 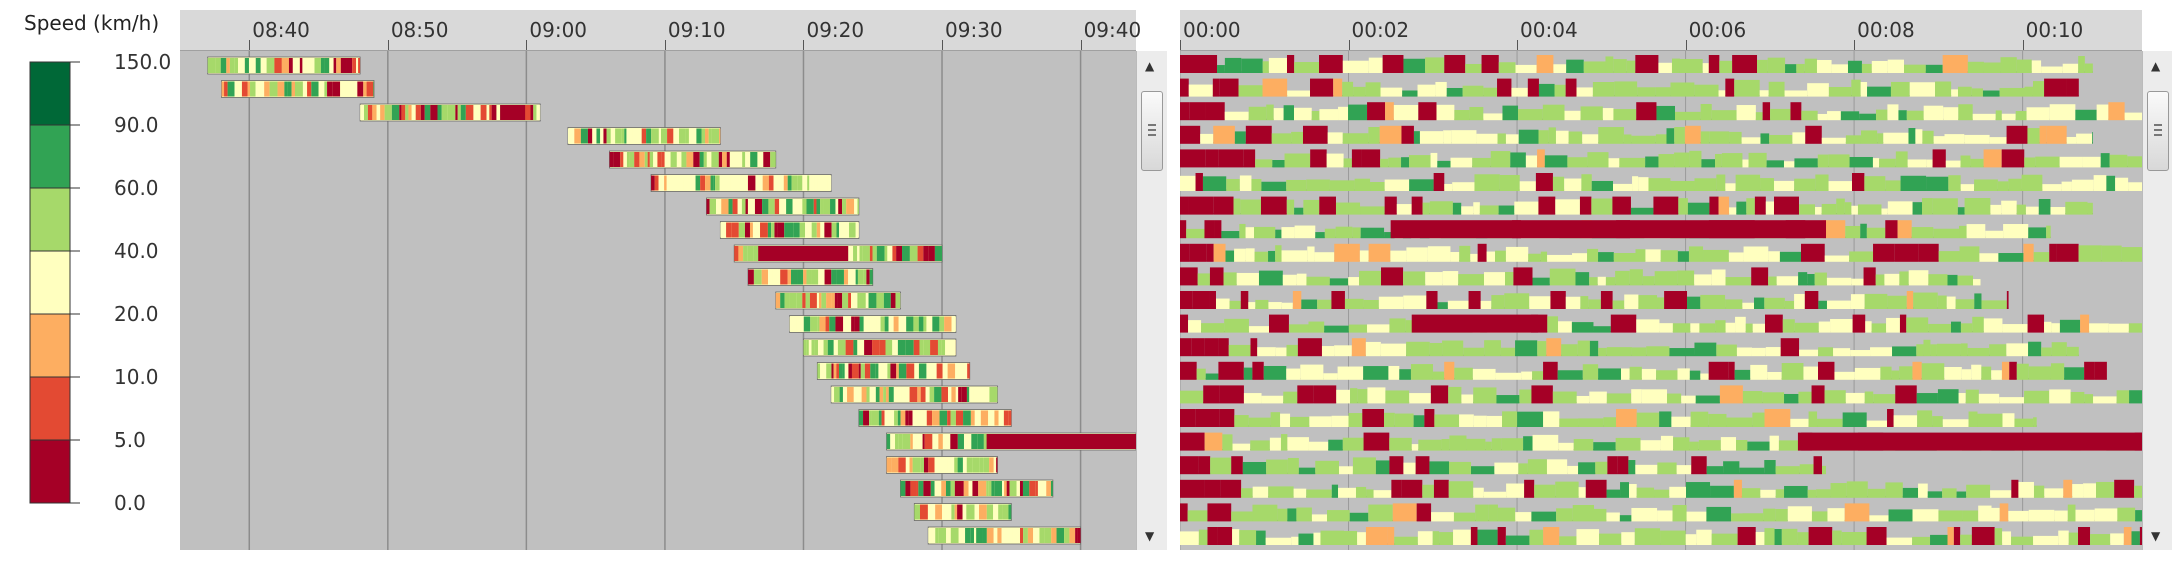 What do you see at coordinates (1151, 300) in the screenshot?
I see `vertical-scrollbar-left: ▲ ▼` at bounding box center [1151, 300].